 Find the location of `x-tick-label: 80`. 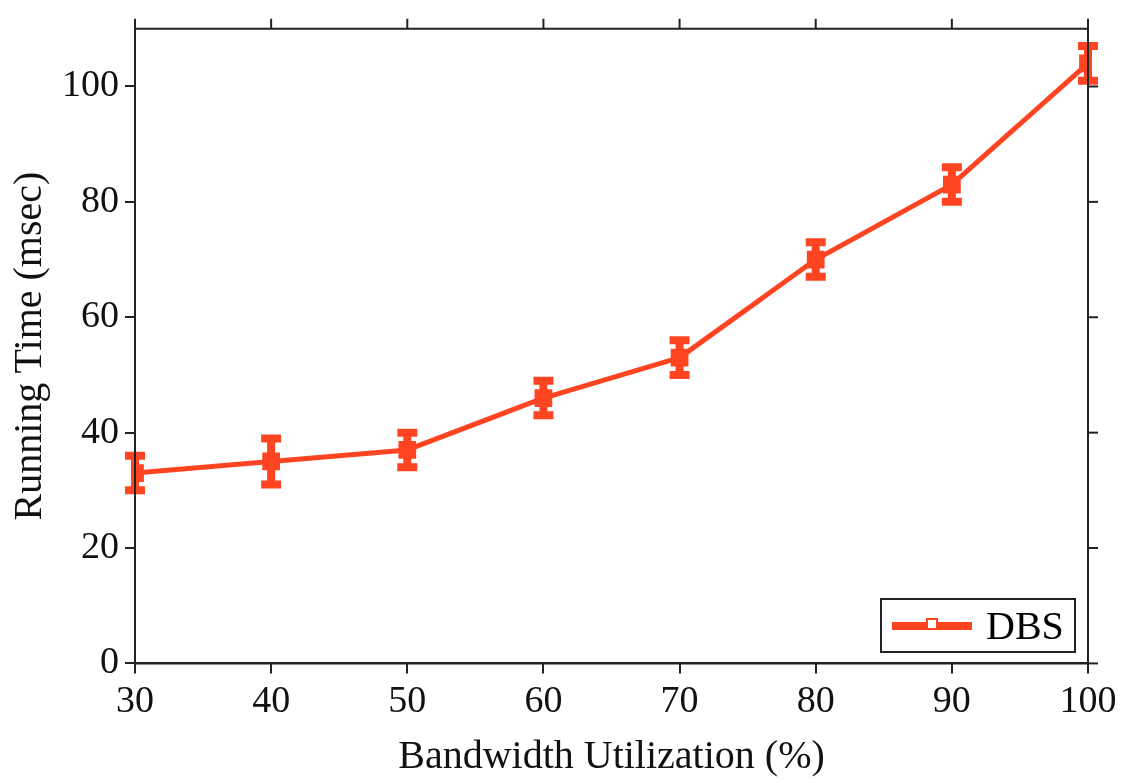

x-tick-label: 80 is located at coordinates (815, 699).